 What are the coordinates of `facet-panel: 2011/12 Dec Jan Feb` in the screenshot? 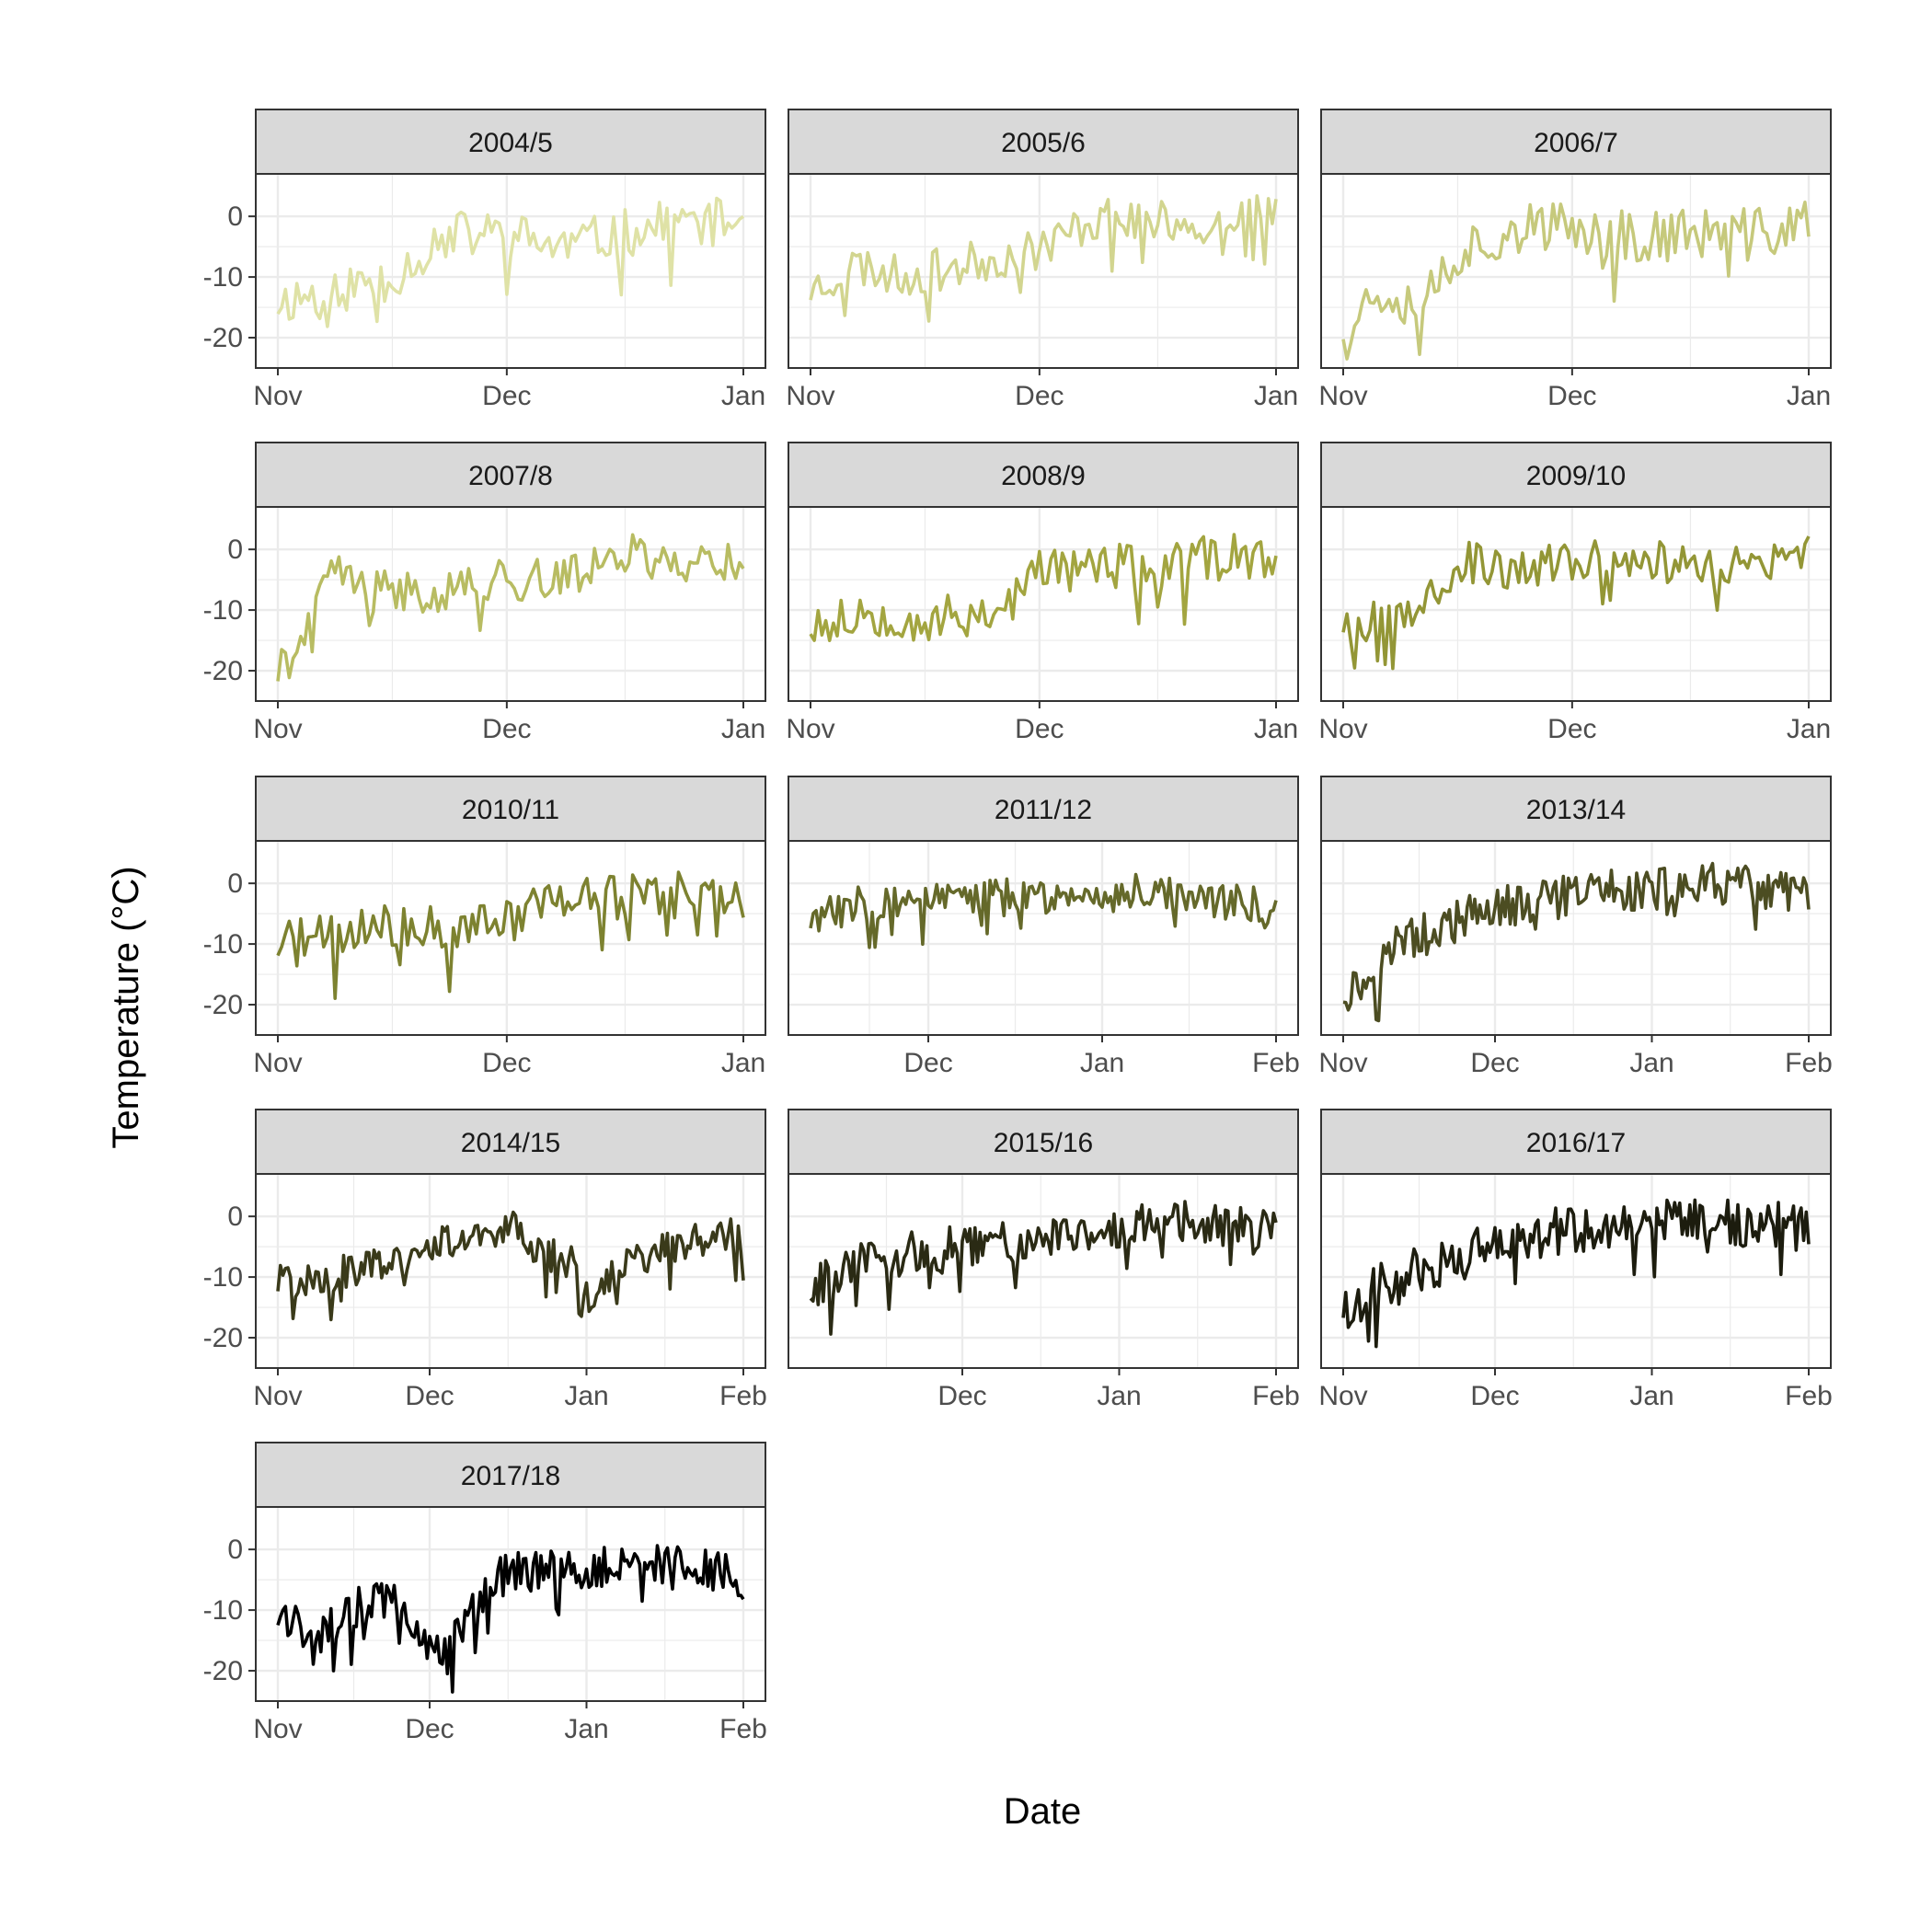 It's located at (1044, 927).